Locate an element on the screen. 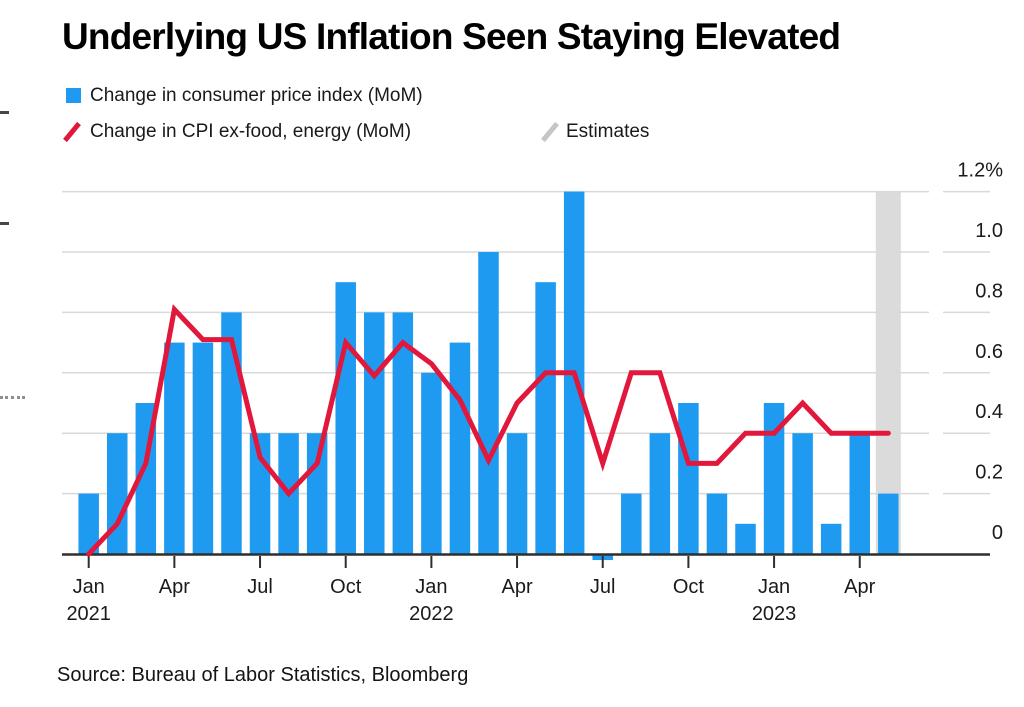 This screenshot has width=1024, height=707. y-tick-label: 0.2 is located at coordinates (989, 473).